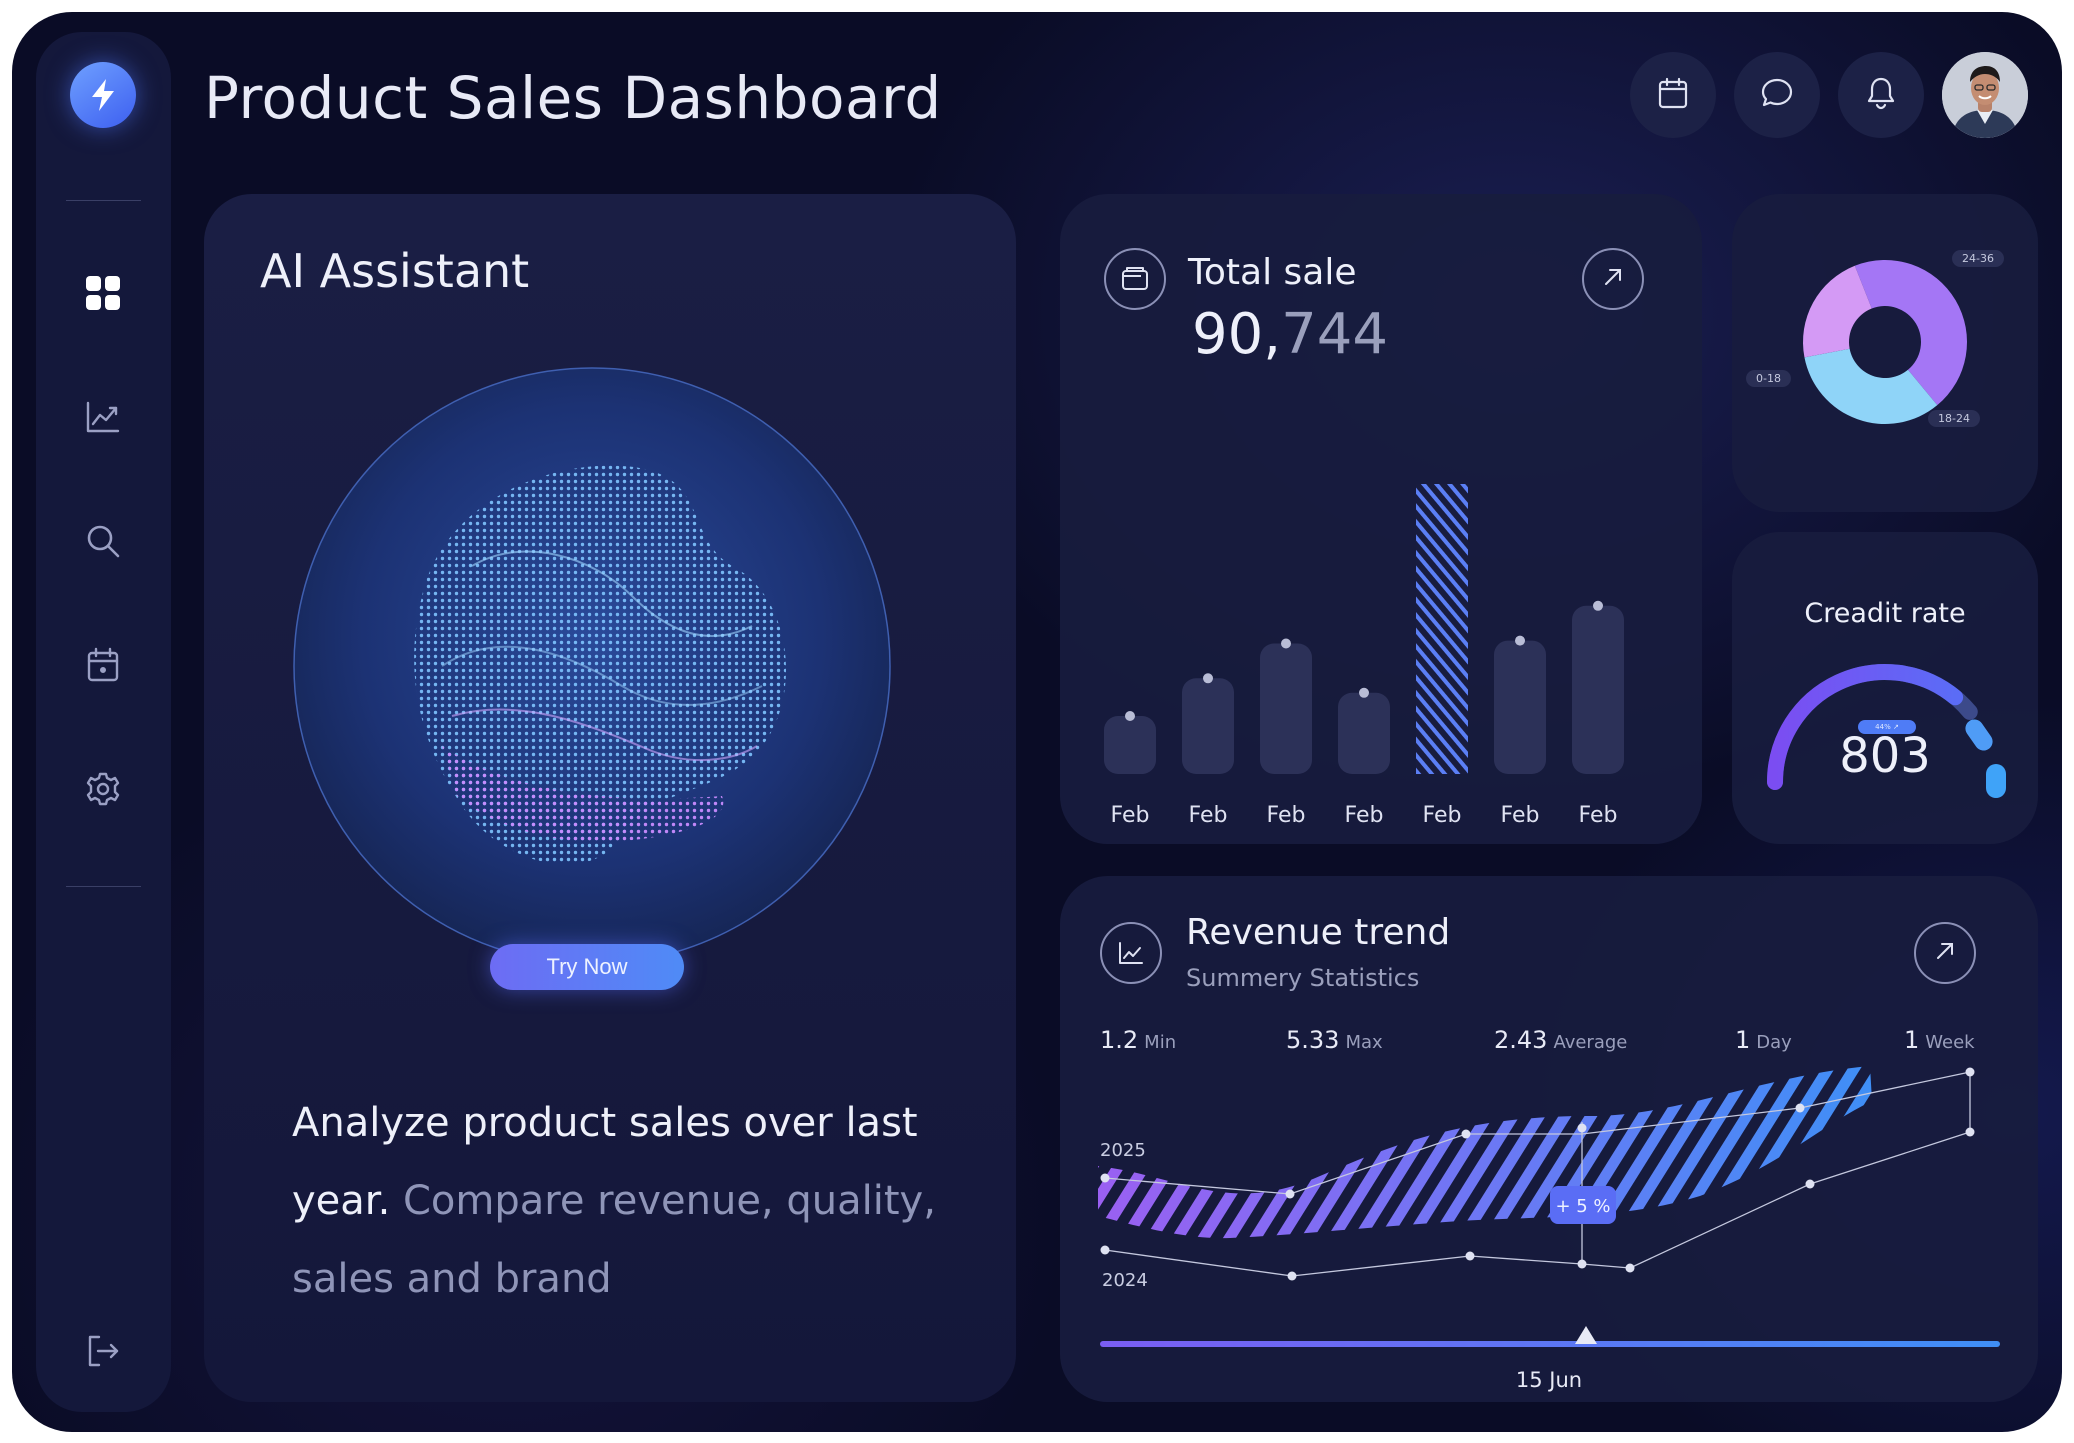  I want to click on chat-button, so click(1777, 95).